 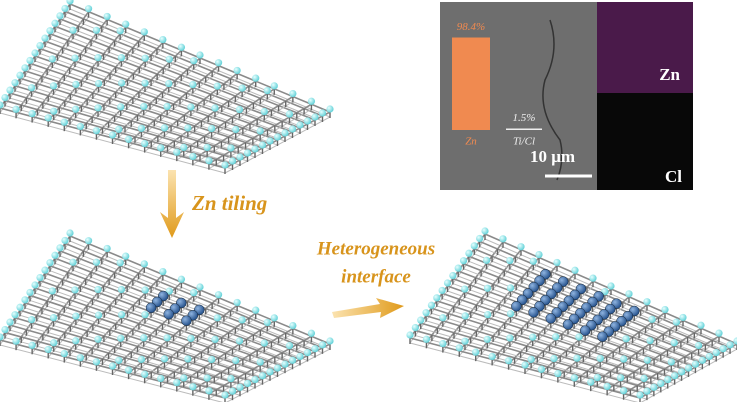 I want to click on step-label: Heterogeneous, so click(x=375, y=248).